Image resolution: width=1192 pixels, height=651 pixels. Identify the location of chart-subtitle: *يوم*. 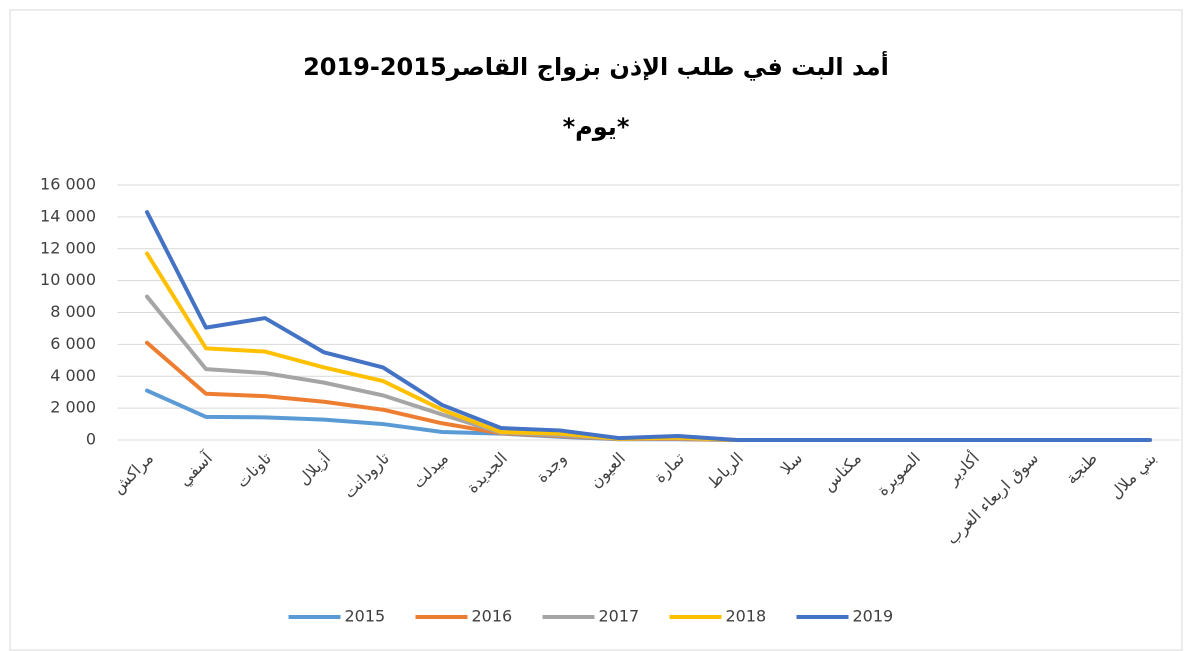
(596, 127).